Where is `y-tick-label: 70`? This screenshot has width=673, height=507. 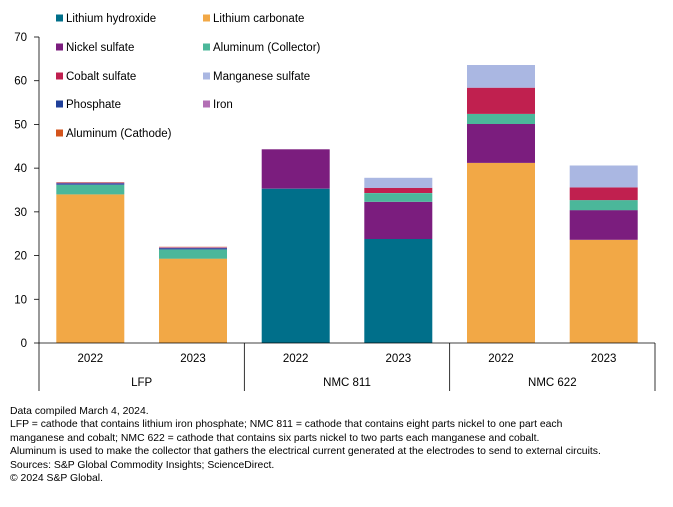
y-tick-label: 70 is located at coordinates (20, 38).